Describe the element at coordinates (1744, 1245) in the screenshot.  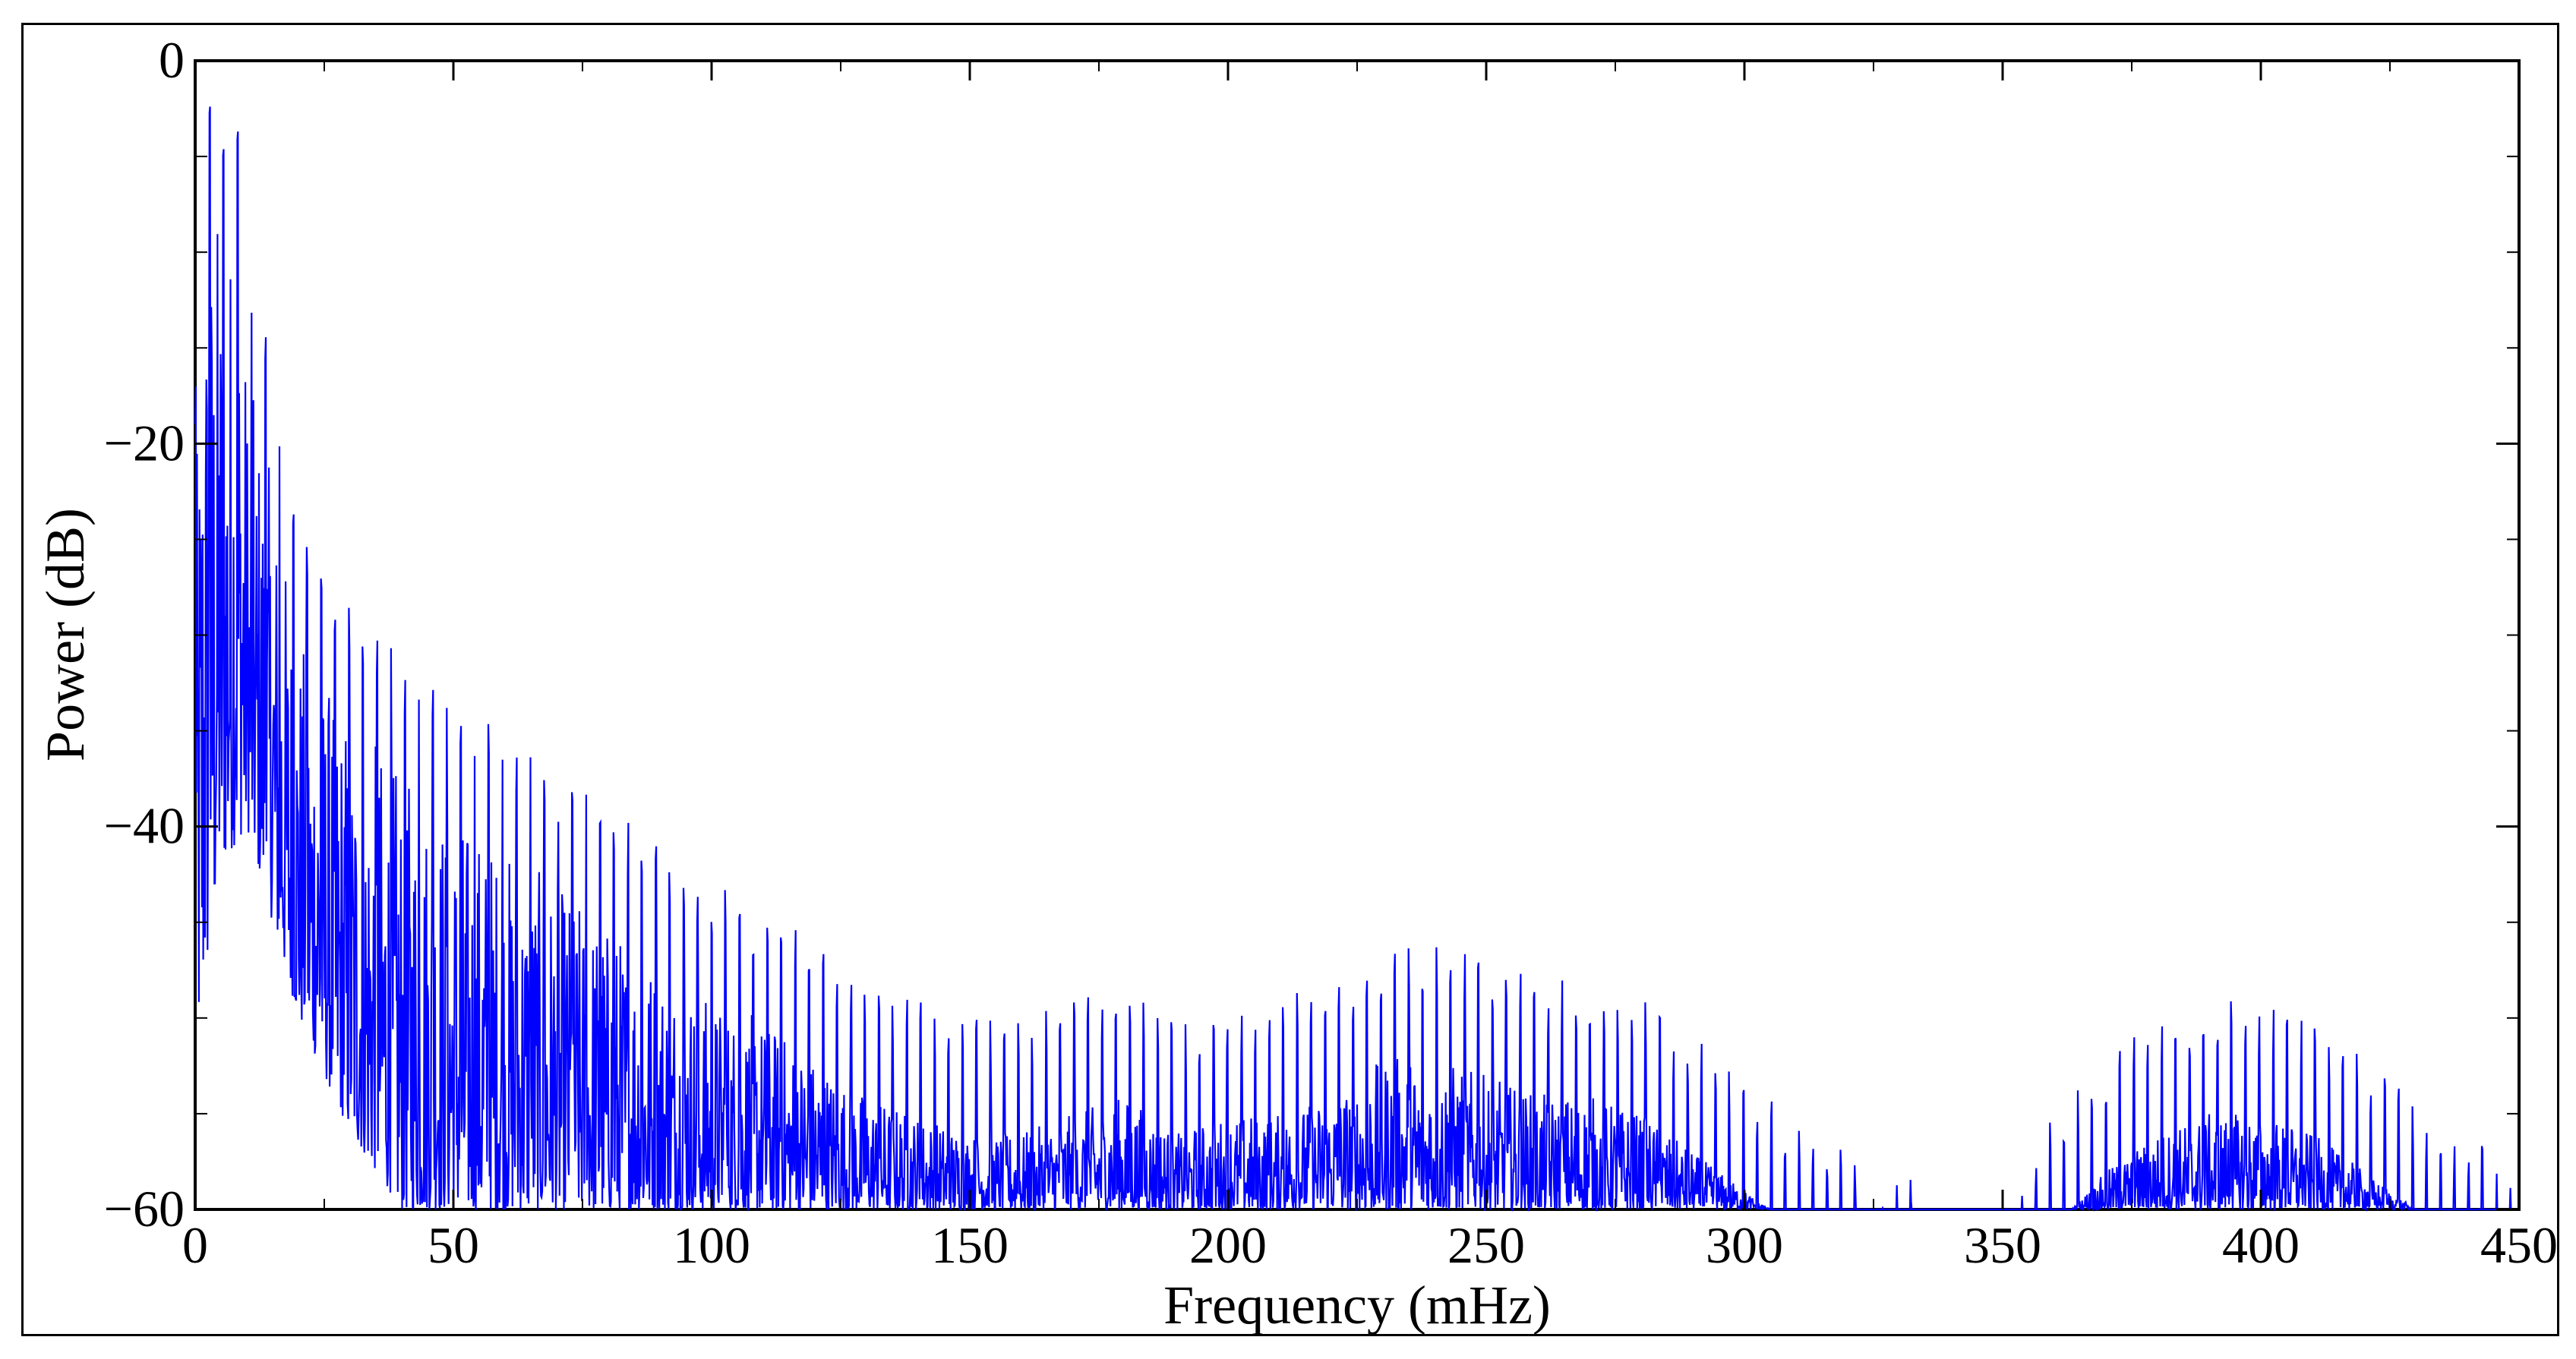
I see `x-tick-label: 300` at that location.